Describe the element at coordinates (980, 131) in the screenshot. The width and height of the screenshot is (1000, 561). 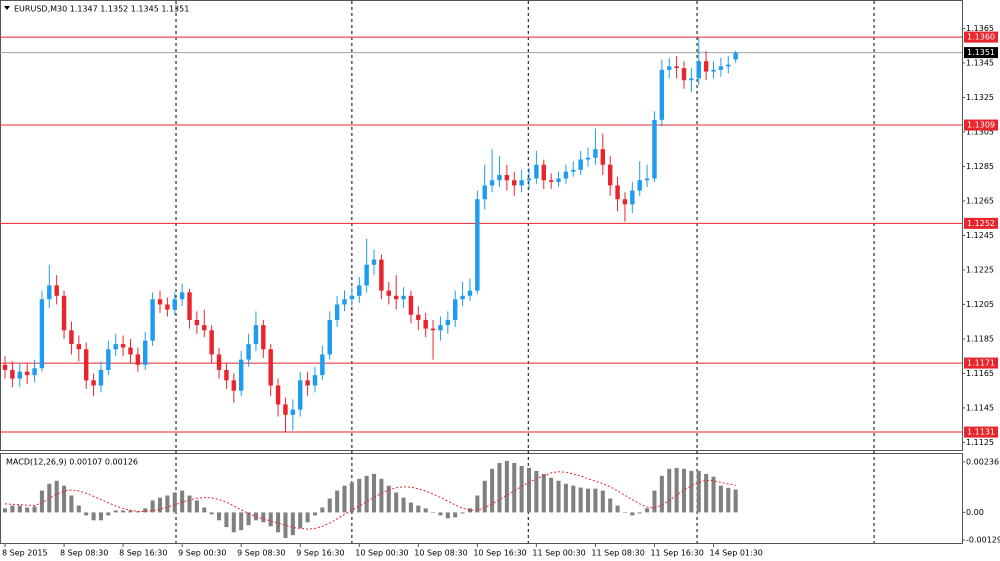
I see `y-tick-label: 1.1305` at that location.